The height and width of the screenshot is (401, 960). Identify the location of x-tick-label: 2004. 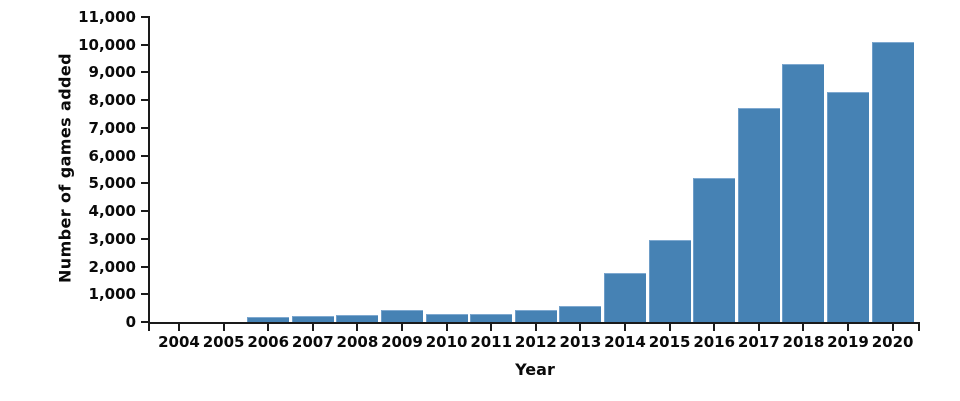
(179, 342).